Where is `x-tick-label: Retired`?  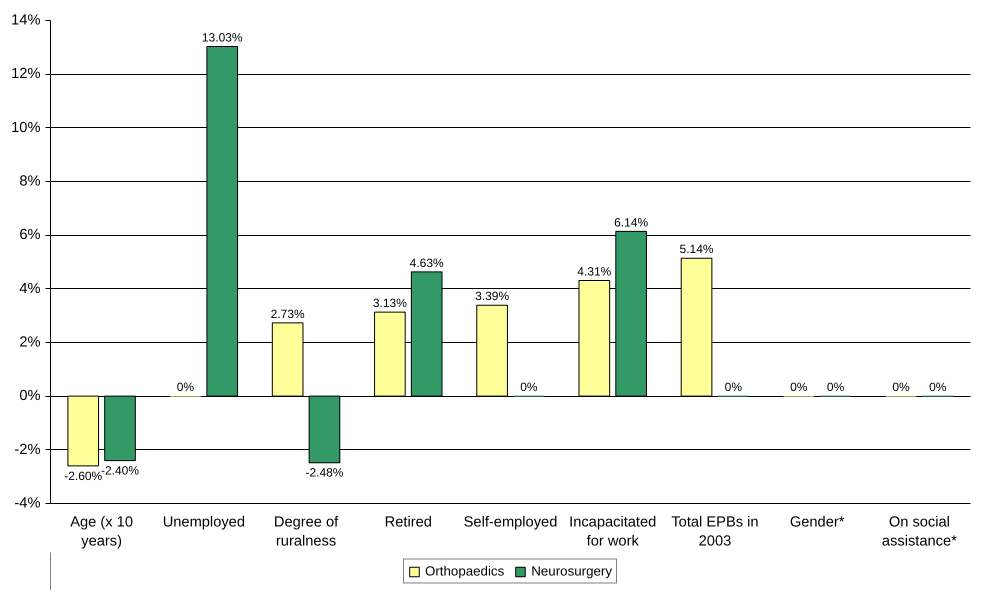 x-tick-label: Retired is located at coordinates (408, 522).